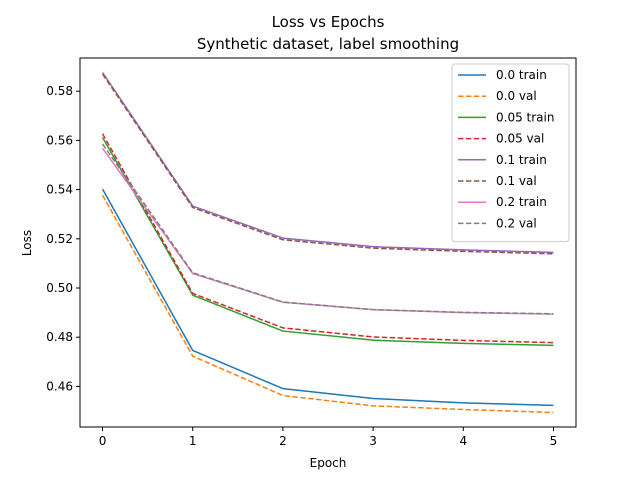  What do you see at coordinates (373, 441) in the screenshot?
I see `x-tick-label: 3` at bounding box center [373, 441].